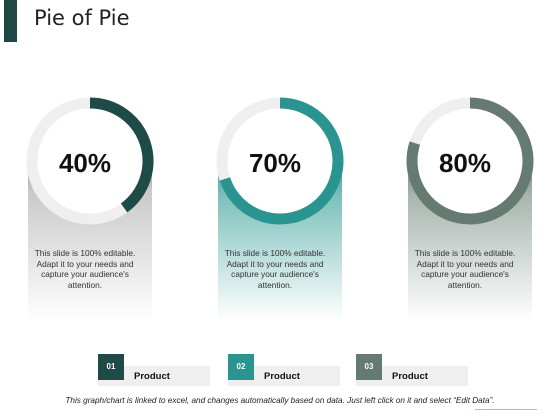  I want to click on legend-number-badge: 02, so click(241, 367).